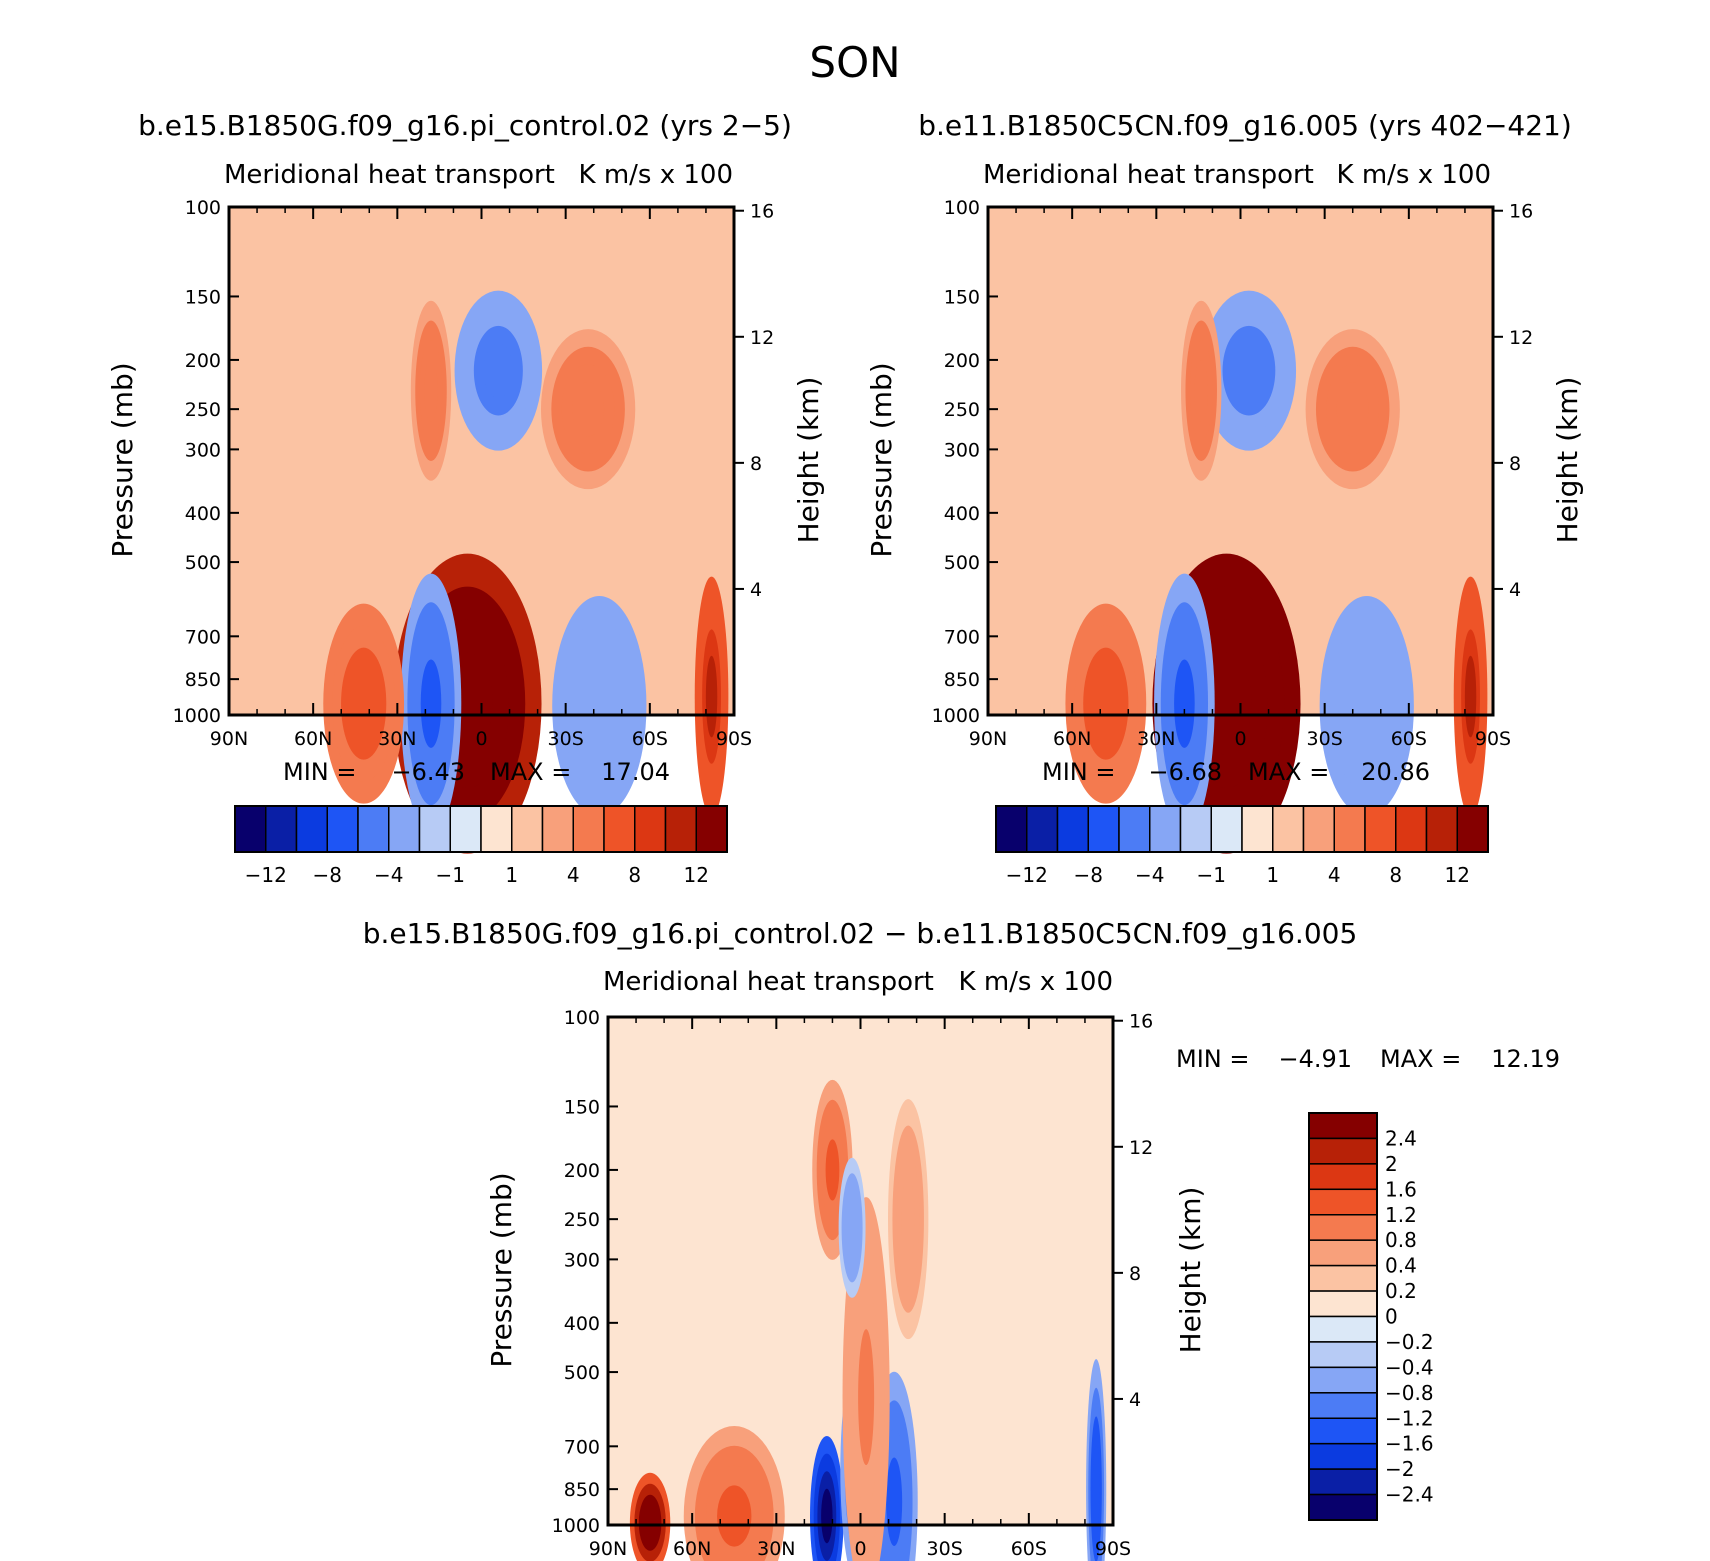 Image resolution: width=1710 pixels, height=1561 pixels. What do you see at coordinates (962, 680) in the screenshot?
I see `panel2-ytick-label: 850` at bounding box center [962, 680].